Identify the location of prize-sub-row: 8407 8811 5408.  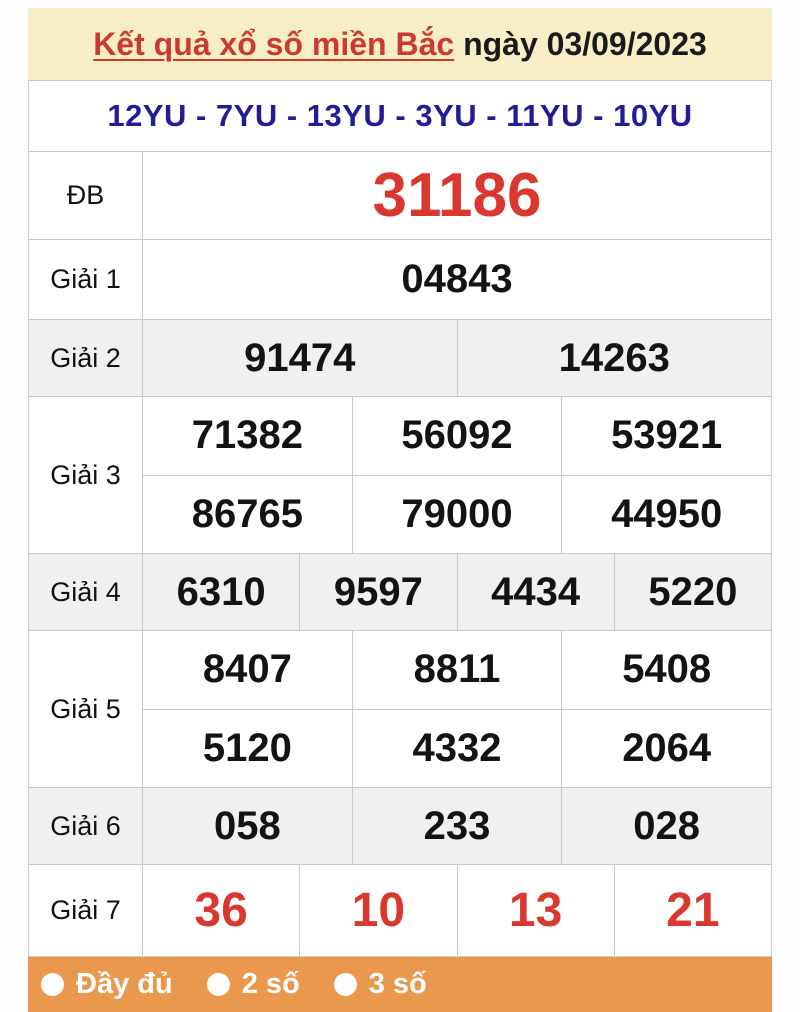
(457, 670).